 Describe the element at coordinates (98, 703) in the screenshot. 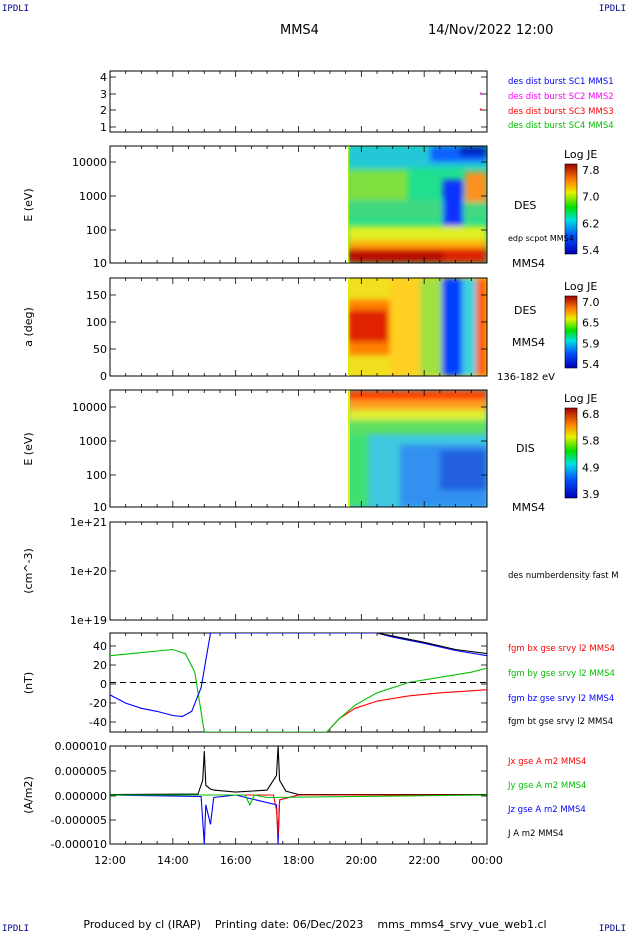

I see `bfield-y-tick-label: -20` at that location.